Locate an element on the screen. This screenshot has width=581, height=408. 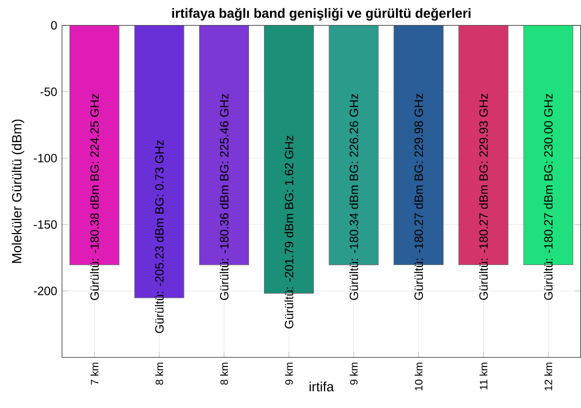
x-tick-label: 7 km is located at coordinates (94, 373).